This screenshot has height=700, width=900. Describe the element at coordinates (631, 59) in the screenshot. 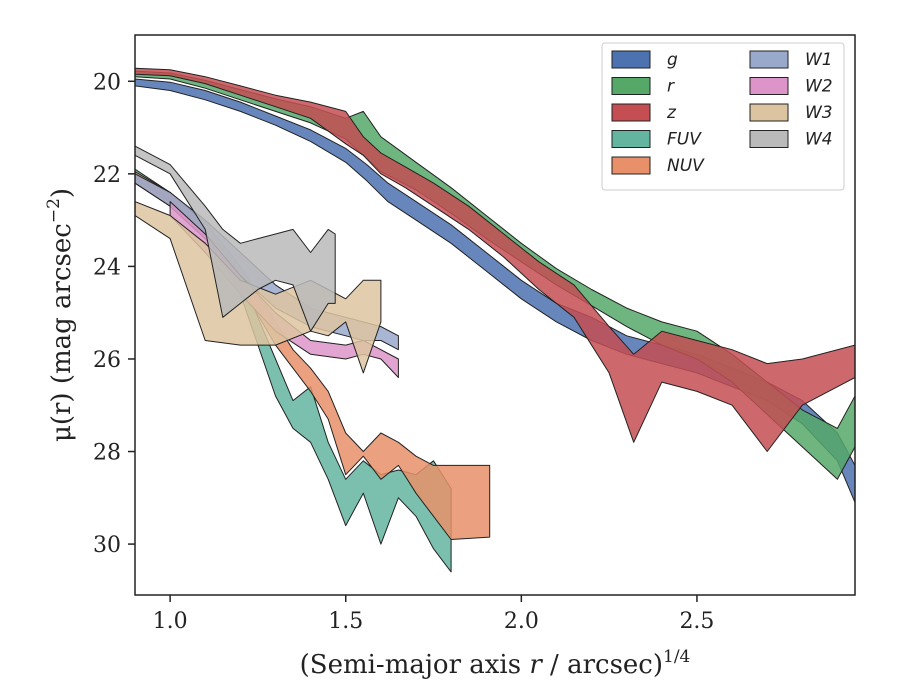

I see `legend-swatch-g` at that location.